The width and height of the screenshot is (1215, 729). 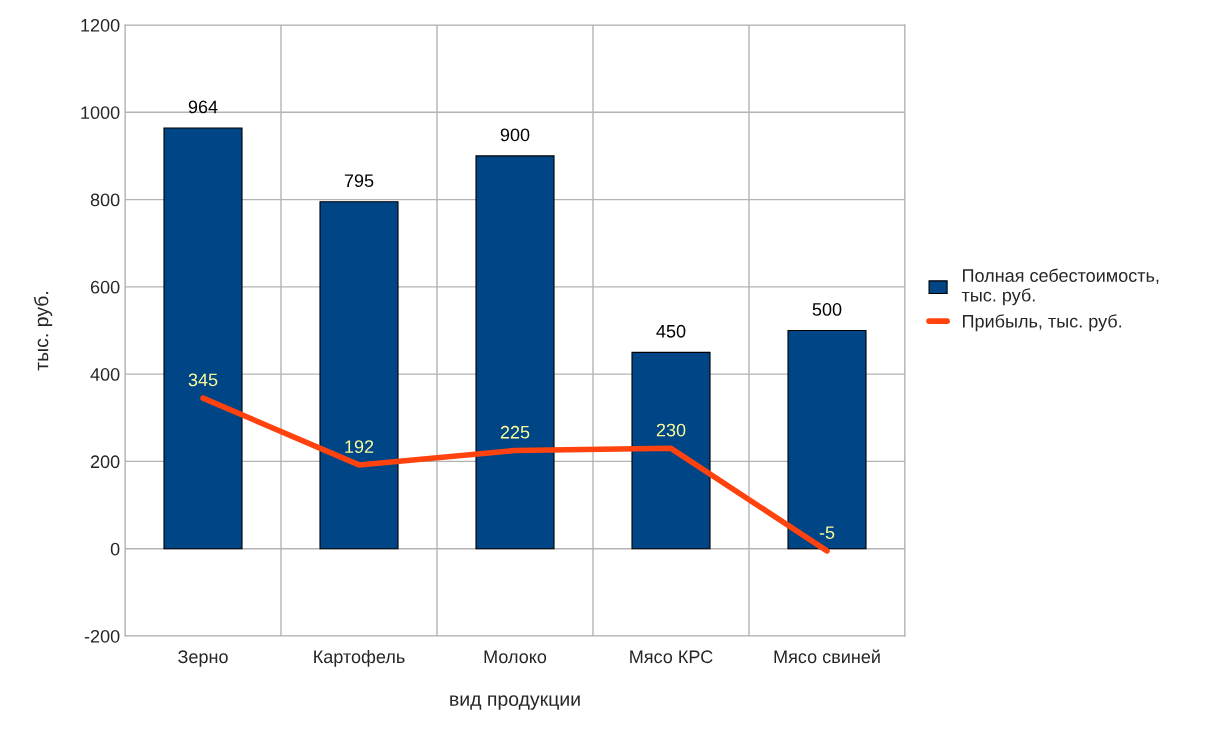 I want to click on y-tick-label: 400, so click(x=105, y=374).